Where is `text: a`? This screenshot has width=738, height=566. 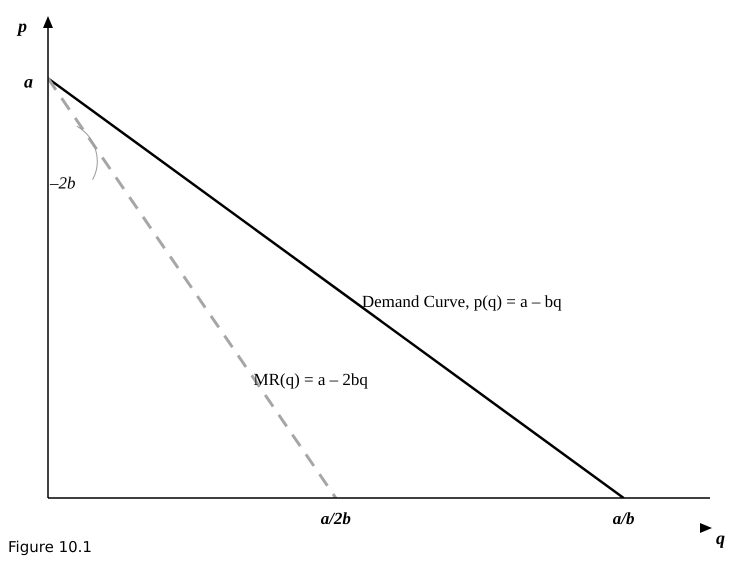 text: a is located at coordinates (28, 82).